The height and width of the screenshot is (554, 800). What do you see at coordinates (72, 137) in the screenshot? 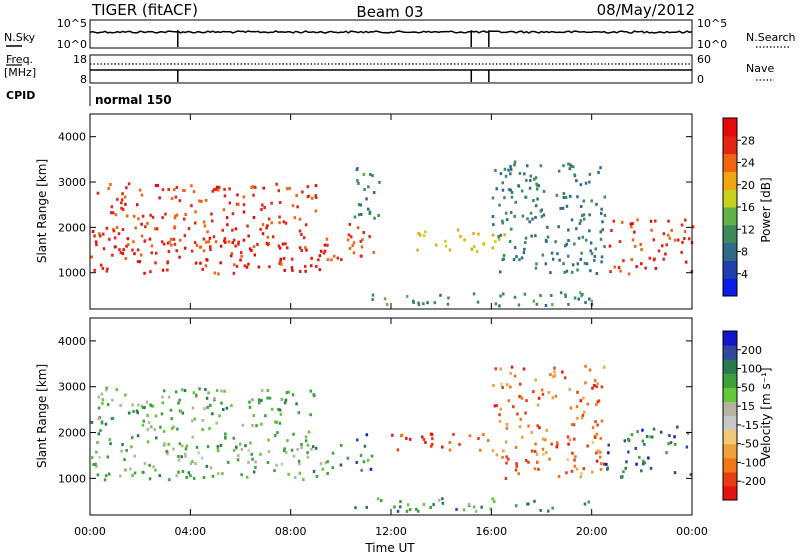
I see `power-ytick-label: 4000` at bounding box center [72, 137].